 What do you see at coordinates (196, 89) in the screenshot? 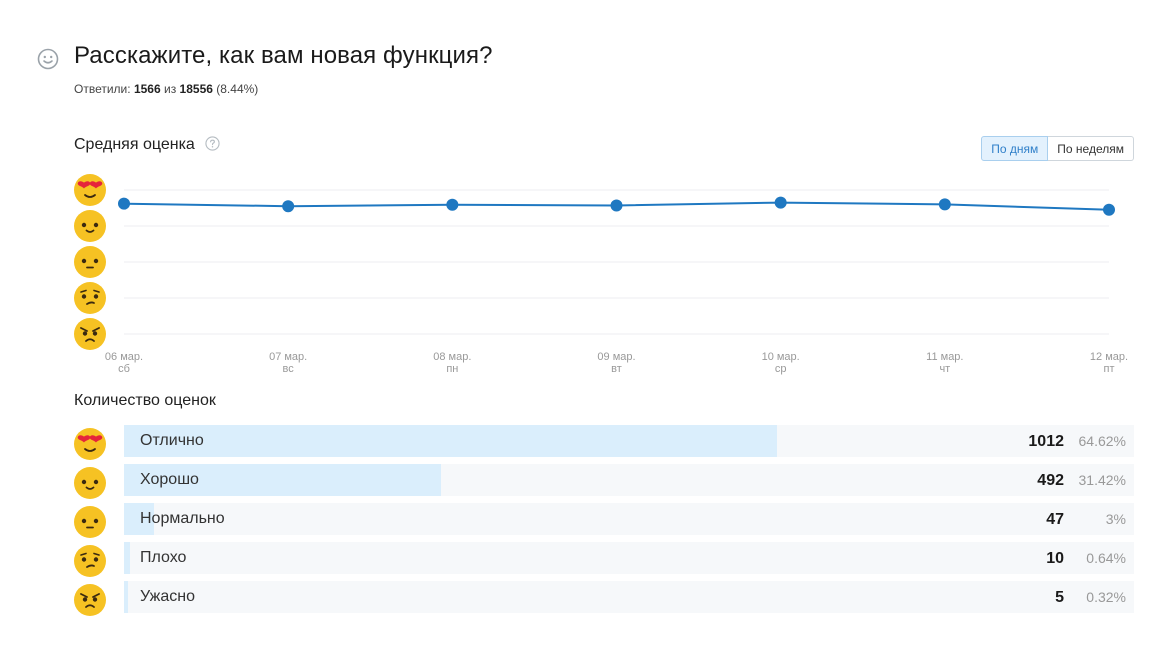
I see `total-count: 18556` at bounding box center [196, 89].